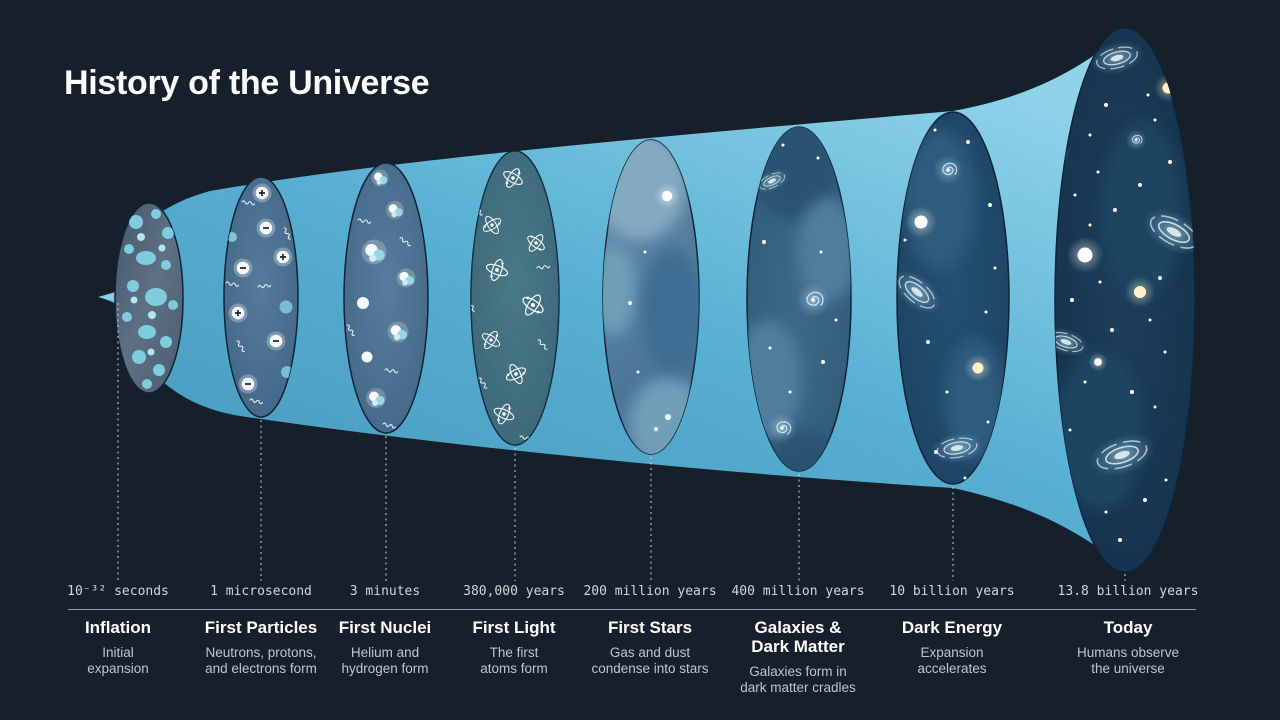 This screenshot has height=720, width=1280. What do you see at coordinates (952, 591) in the screenshot?
I see `stage-time-label: 10 billion years` at bounding box center [952, 591].